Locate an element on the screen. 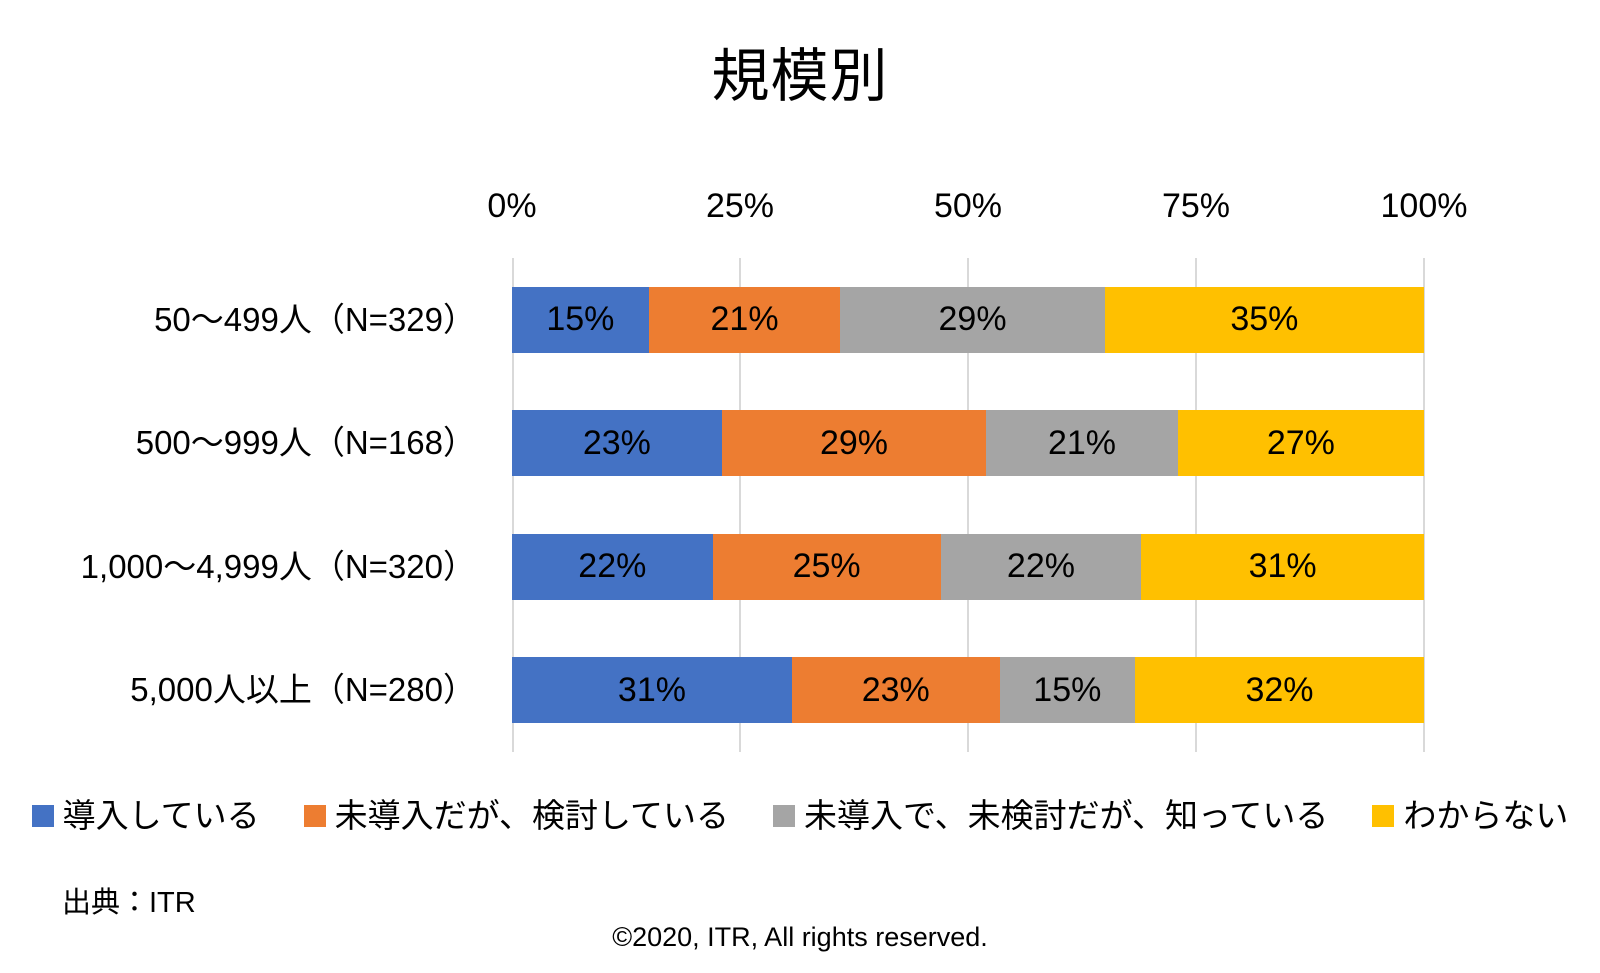 The height and width of the screenshot is (973, 1600). bar-row: 22% 25% 22% 31% is located at coordinates (968, 566).